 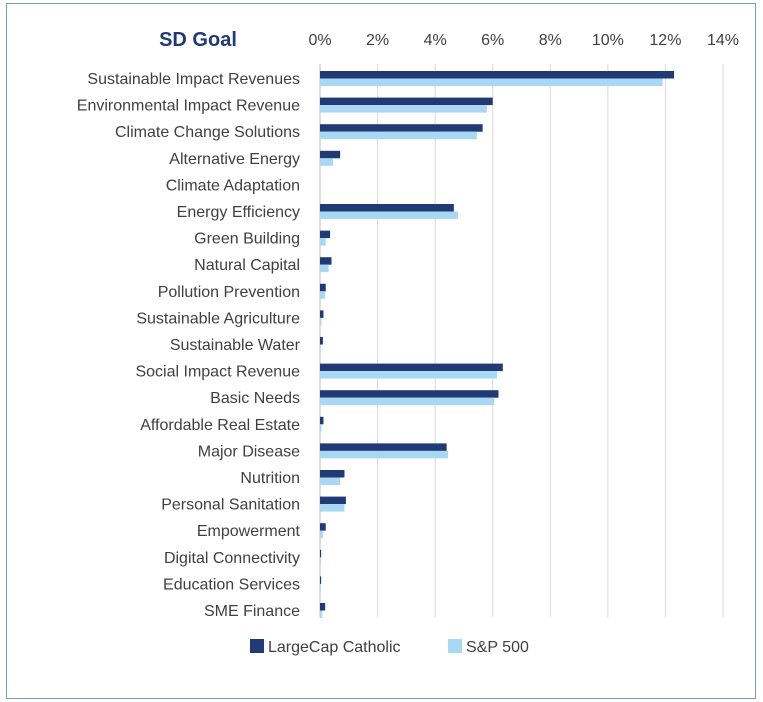 What do you see at coordinates (234, 159) in the screenshot?
I see `category-label: Alternative Energy` at bounding box center [234, 159].